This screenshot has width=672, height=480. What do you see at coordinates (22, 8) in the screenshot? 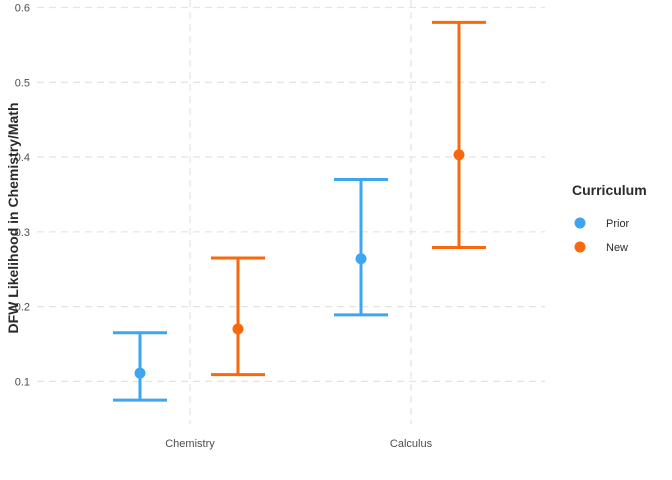
I see `y-tick-label: 0.6` at bounding box center [22, 8].